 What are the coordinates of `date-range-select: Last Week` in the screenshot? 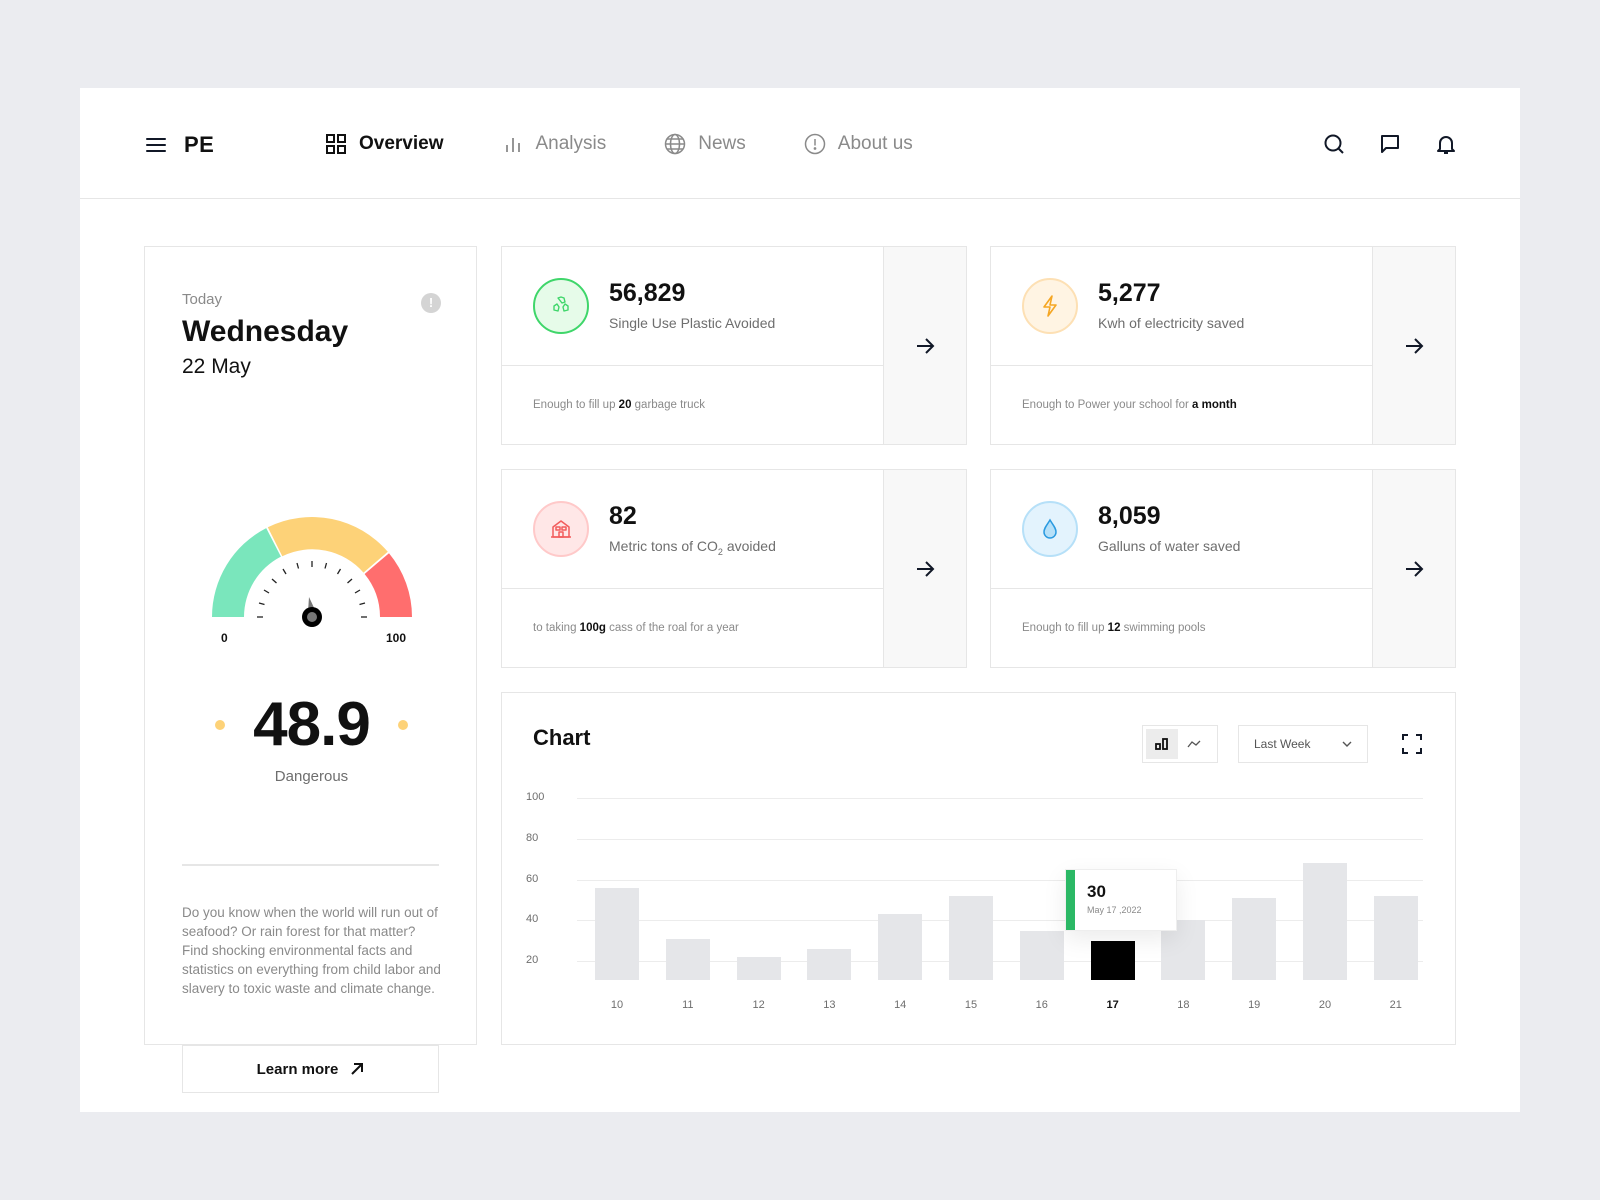 It's located at (1303, 744).